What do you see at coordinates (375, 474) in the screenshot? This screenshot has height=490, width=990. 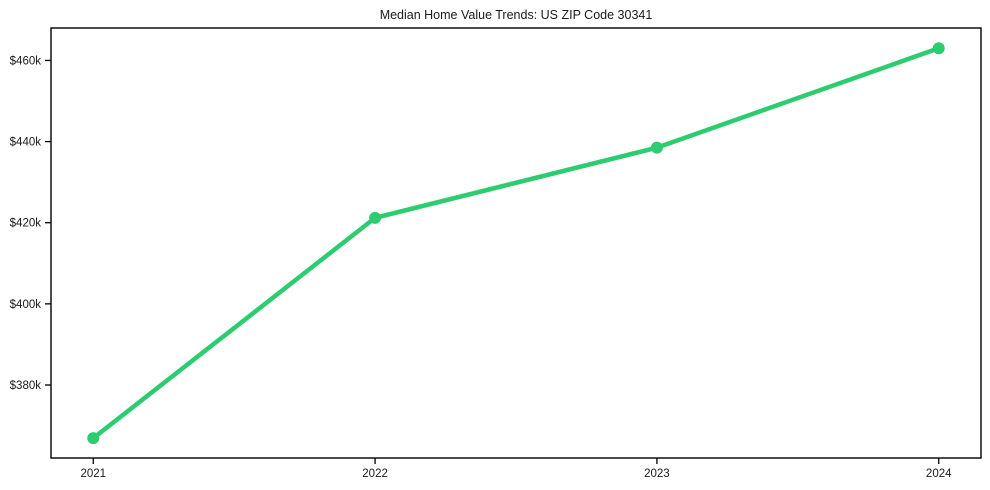 I see `x-tick-label: 2022` at bounding box center [375, 474].